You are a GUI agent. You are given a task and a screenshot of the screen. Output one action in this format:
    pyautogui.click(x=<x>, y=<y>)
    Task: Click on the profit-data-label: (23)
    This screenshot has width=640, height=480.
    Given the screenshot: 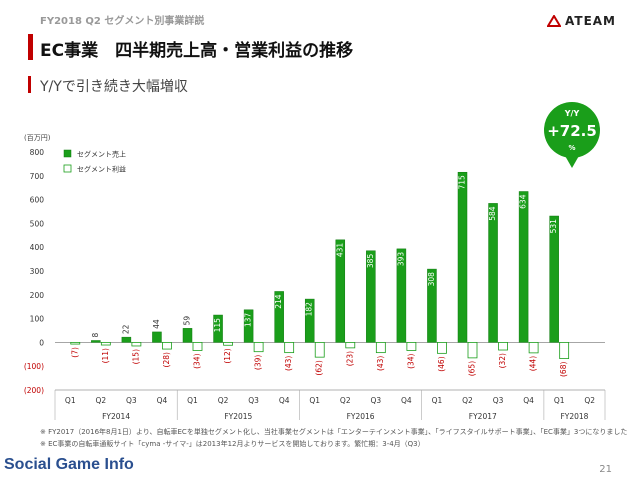 What is the action you would take?
    pyautogui.click(x=349, y=358)
    